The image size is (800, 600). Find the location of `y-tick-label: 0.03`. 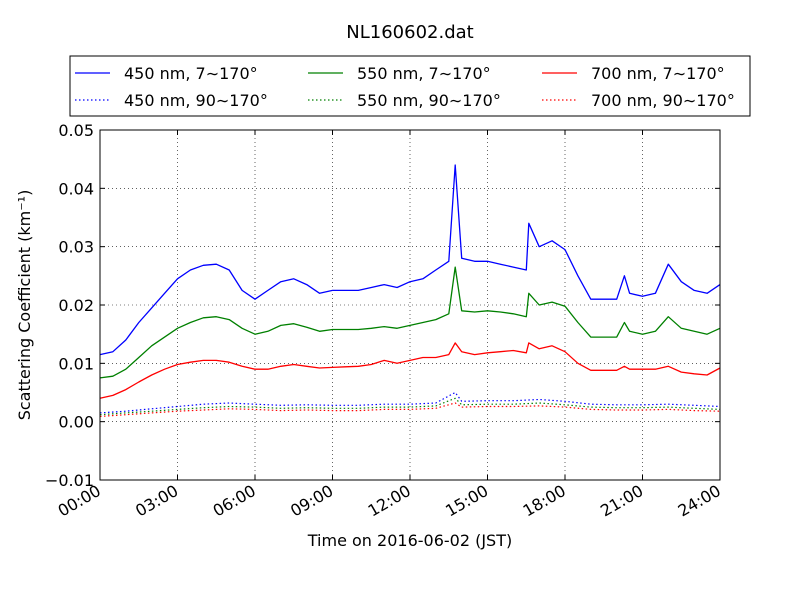

y-tick-label: 0.03 is located at coordinates (76, 247).